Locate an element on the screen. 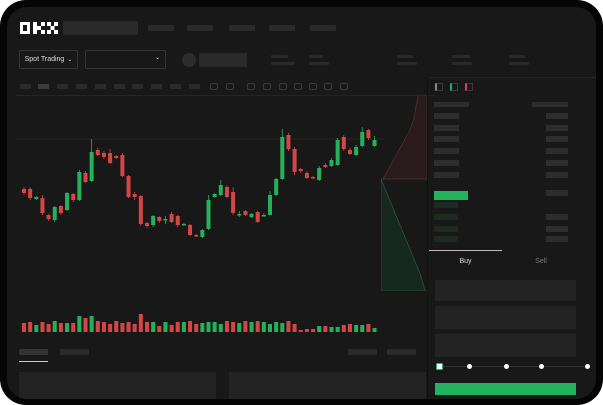  total-input is located at coordinates (505, 345).